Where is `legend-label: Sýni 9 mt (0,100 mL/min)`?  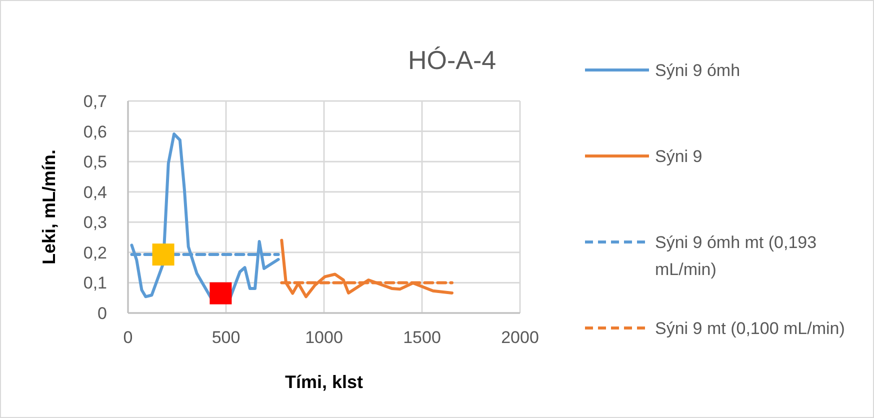 legend-label: Sýni 9 mt (0,100 mL/min) is located at coordinates (750, 328).